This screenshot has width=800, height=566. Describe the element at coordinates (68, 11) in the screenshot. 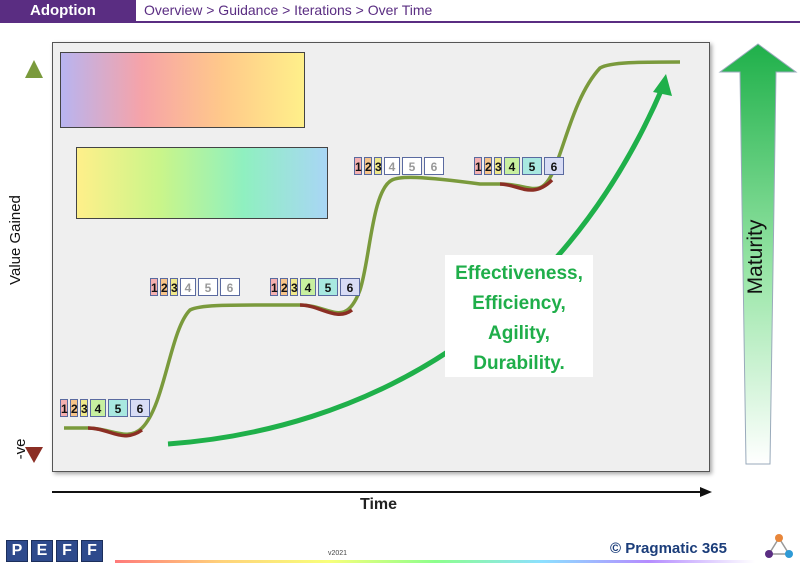

I see `section-tag: Adoption` at that location.